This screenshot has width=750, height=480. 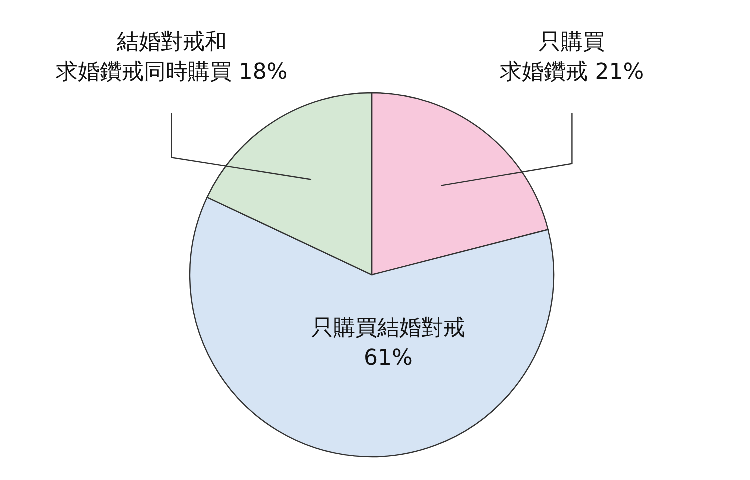 What do you see at coordinates (171, 58) in the screenshot?
I see `slice-label: 結婚對戒和求婚鑽戒同時購買 18%` at bounding box center [171, 58].